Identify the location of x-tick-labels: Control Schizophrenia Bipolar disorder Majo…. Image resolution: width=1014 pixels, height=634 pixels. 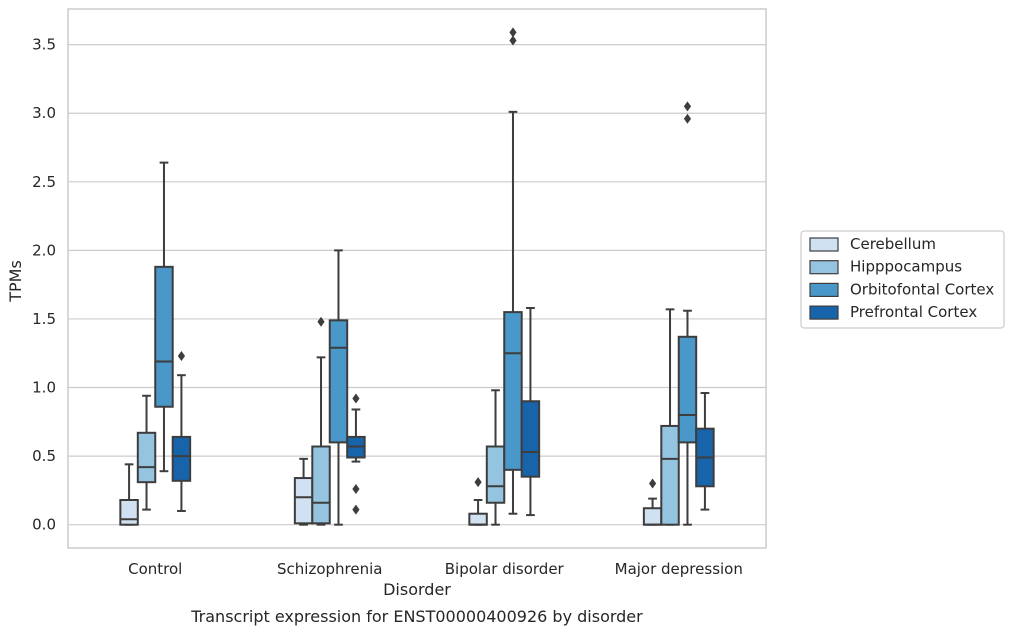
(435, 569).